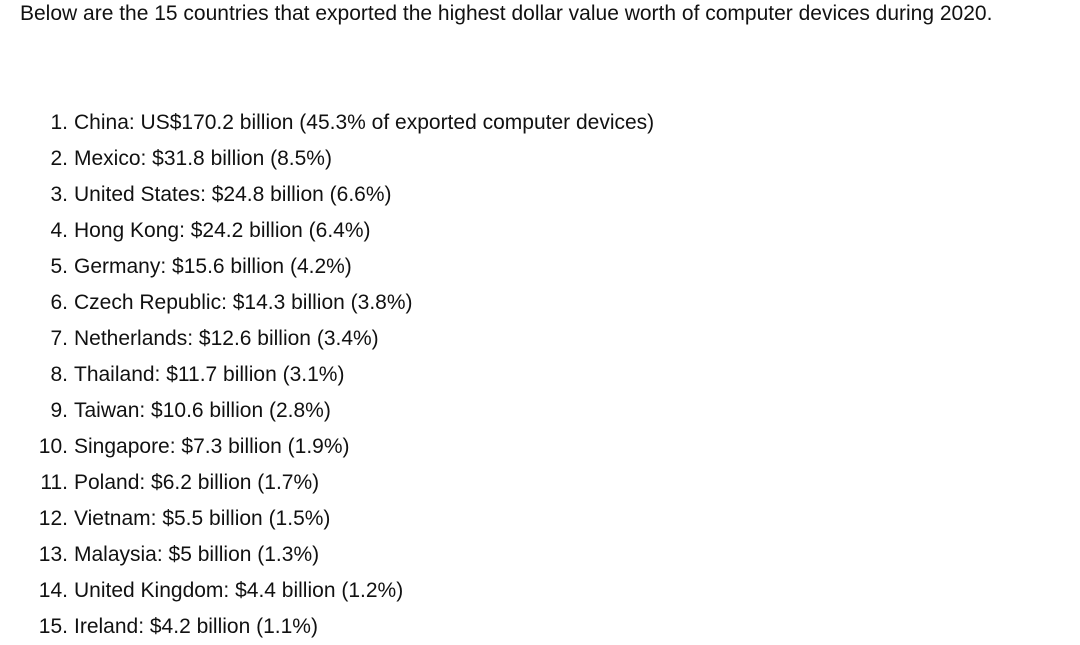  I want to click on list-item: 7. Netherlands: $12.6 billion (3.4%), so click(327, 339).